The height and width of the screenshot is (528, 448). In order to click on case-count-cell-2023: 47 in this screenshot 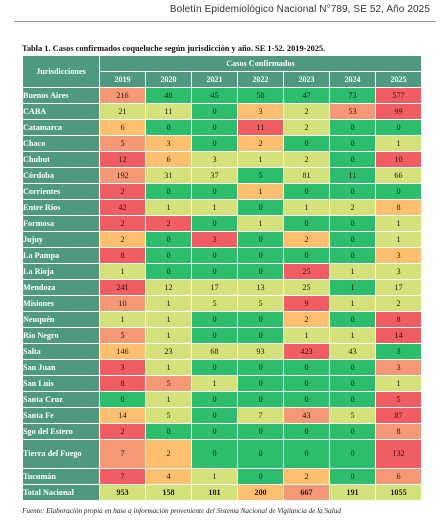, I will do `click(306, 95)`.